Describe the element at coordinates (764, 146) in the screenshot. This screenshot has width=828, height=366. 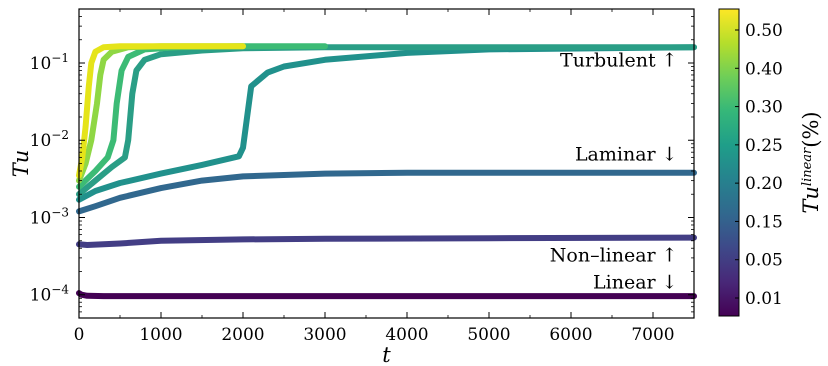
I see `colorbar-tick-label: 0.25` at that location.